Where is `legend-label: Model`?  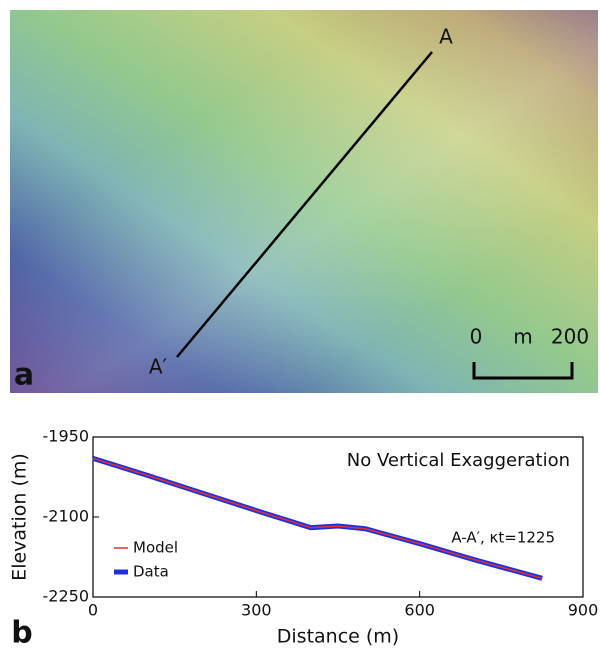
legend-label: Model is located at coordinates (155, 548).